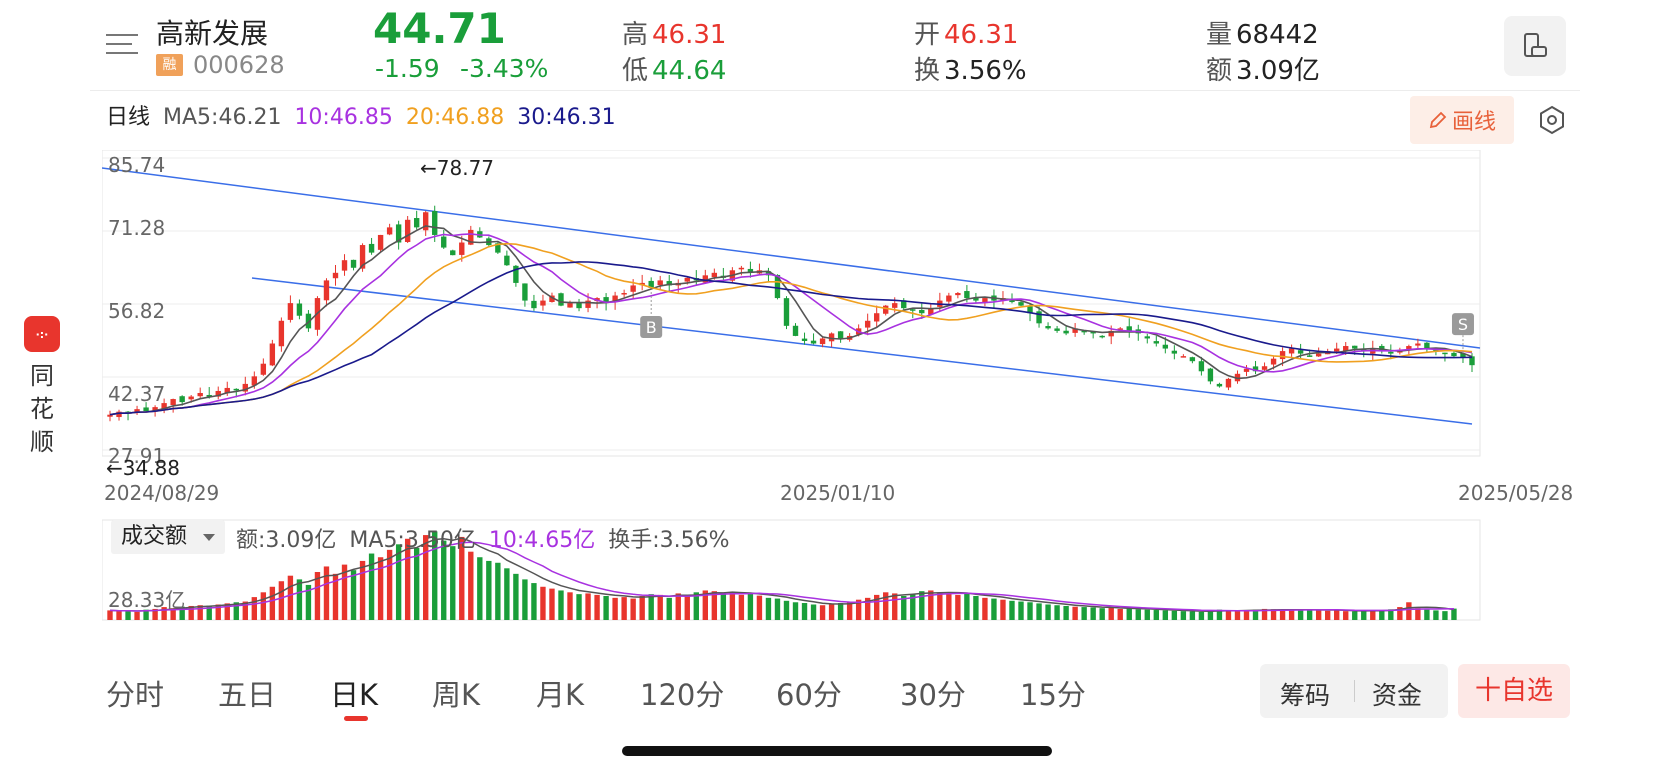 This screenshot has height=768, width=1663. Describe the element at coordinates (1438, 120) in the screenshot. I see `pencil-icon` at that location.